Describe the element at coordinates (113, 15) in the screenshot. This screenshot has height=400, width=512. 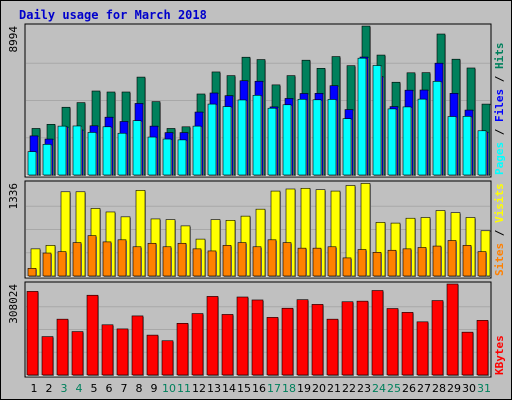
I see `chart-title: Daily usage for March 2018` at that location.